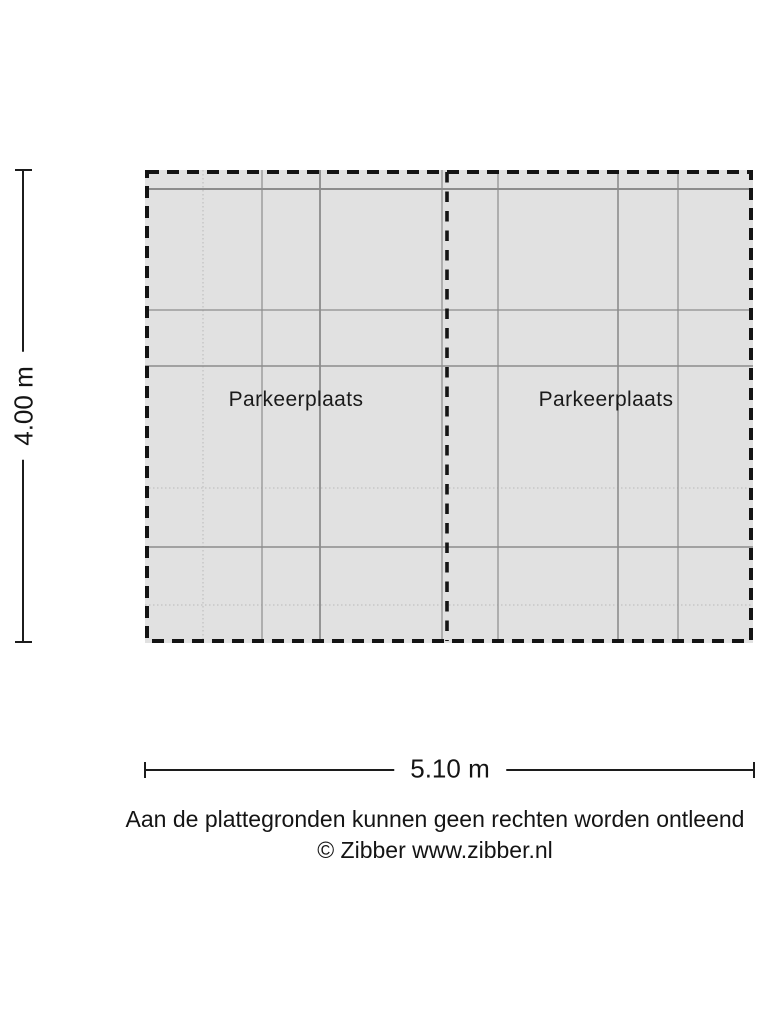  I want to click on room-label-parkeerplaats-right: Parkeerplaats, so click(606, 399).